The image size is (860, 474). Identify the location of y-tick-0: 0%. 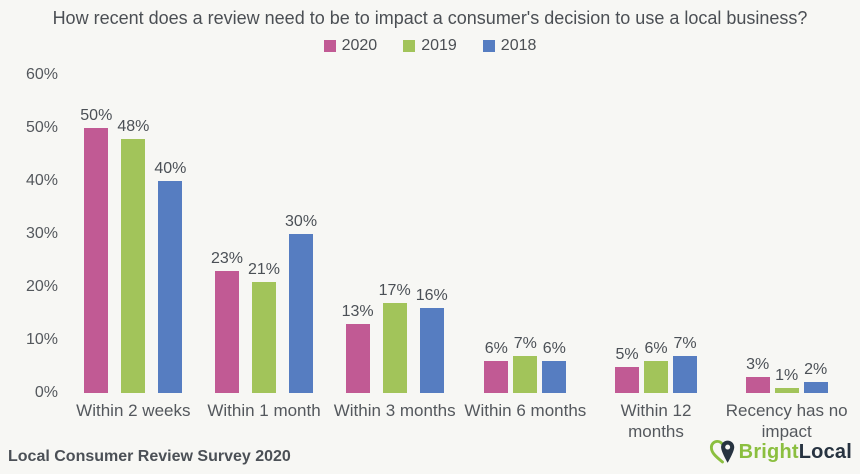
(46, 392).